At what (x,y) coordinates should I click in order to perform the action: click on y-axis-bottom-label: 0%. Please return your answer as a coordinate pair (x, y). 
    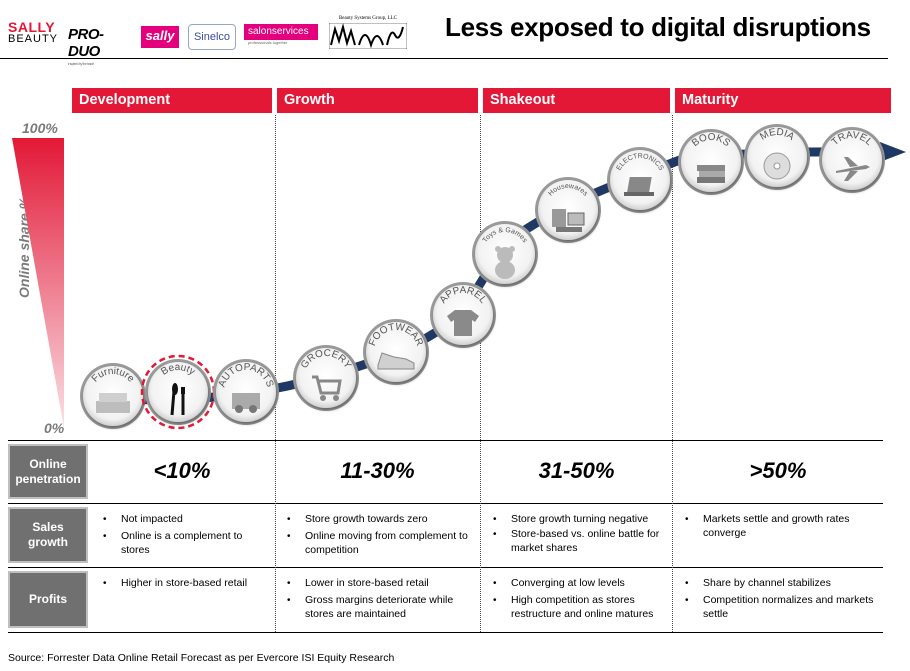
    Looking at the image, I should click on (54, 428).